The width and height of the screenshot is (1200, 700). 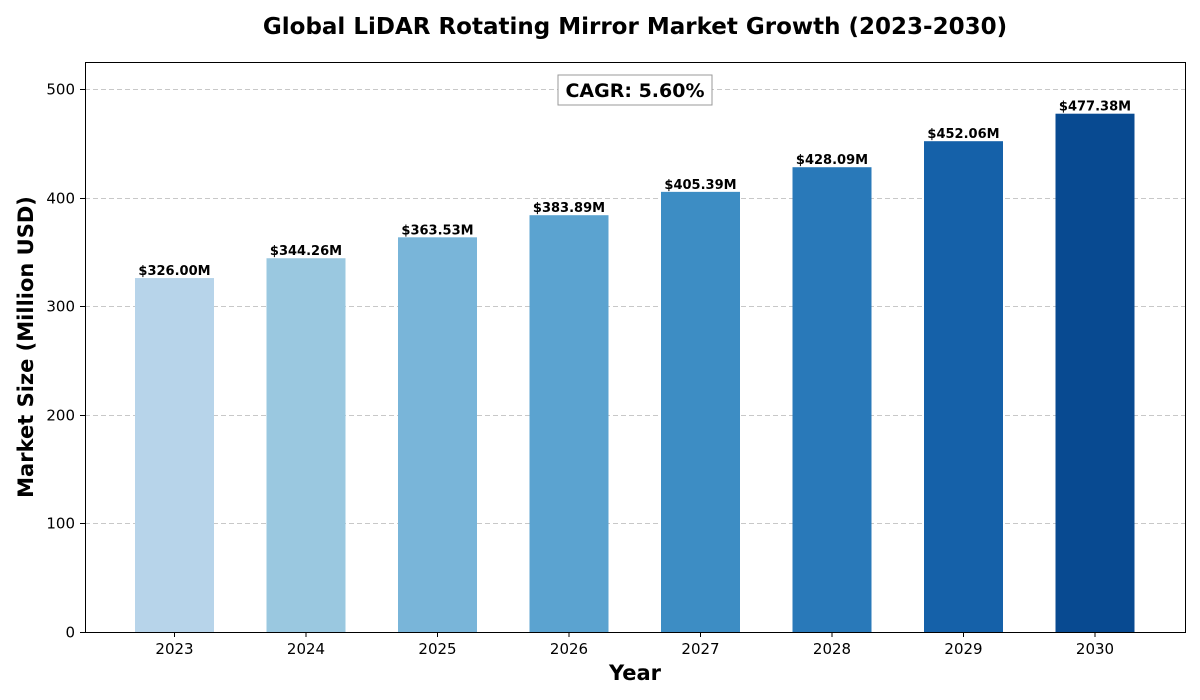 I want to click on data-label-2024: $344.26M, so click(x=306, y=251).